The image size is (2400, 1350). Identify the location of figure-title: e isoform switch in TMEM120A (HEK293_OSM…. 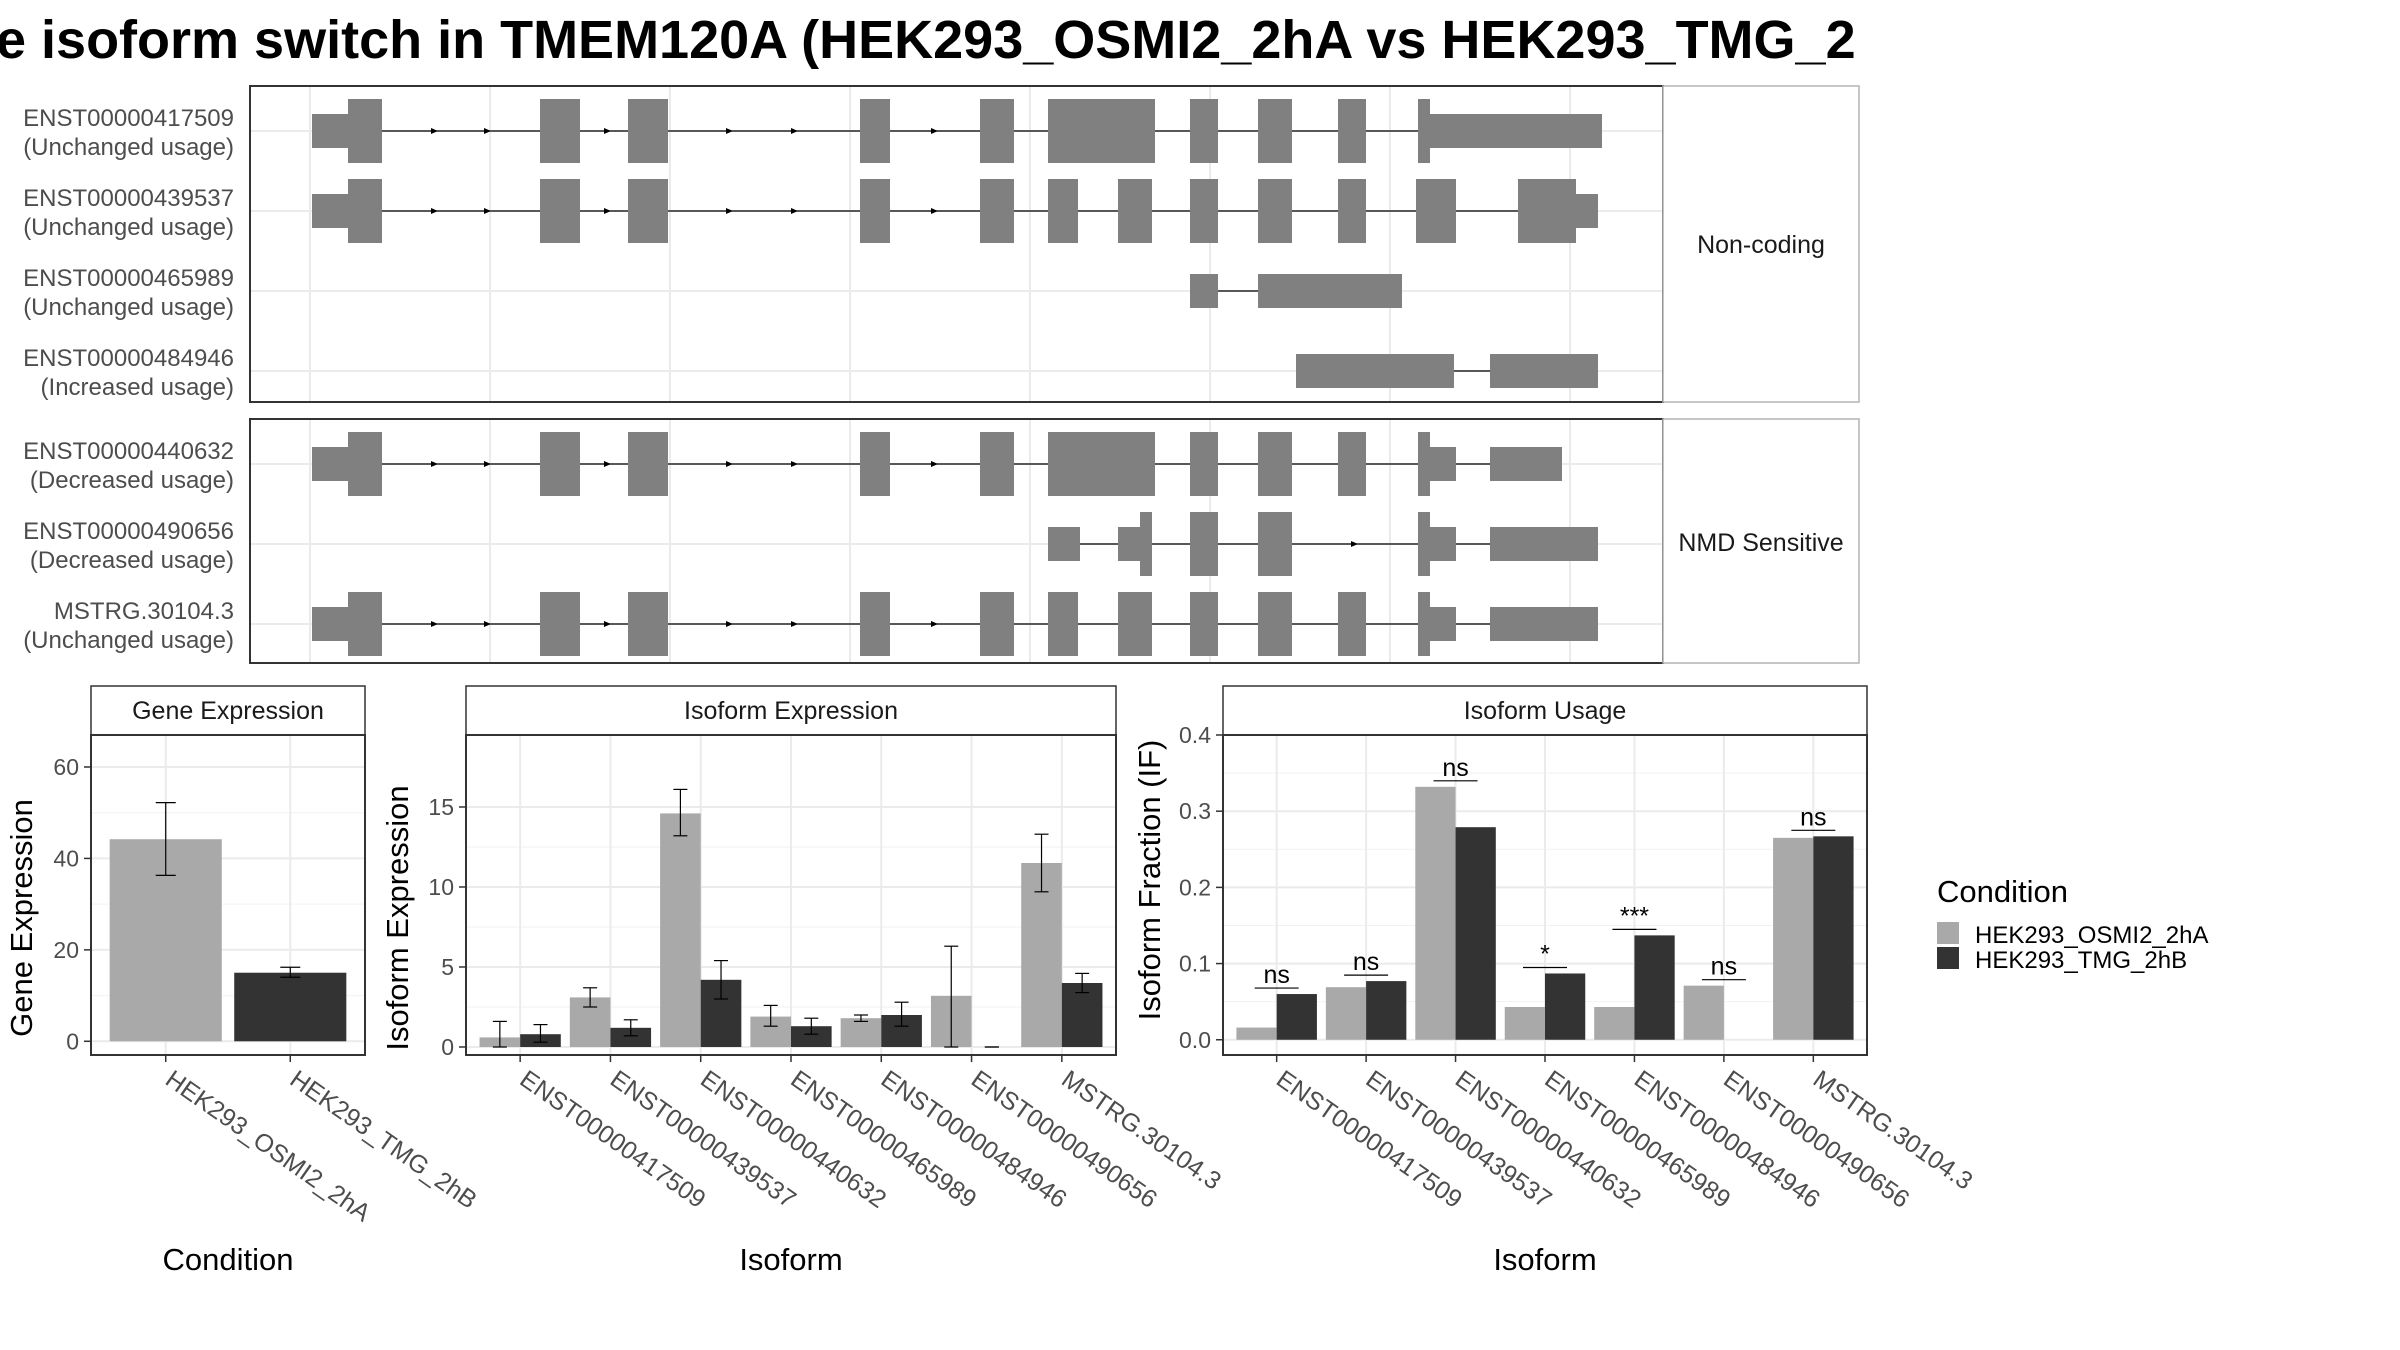
(928, 40).